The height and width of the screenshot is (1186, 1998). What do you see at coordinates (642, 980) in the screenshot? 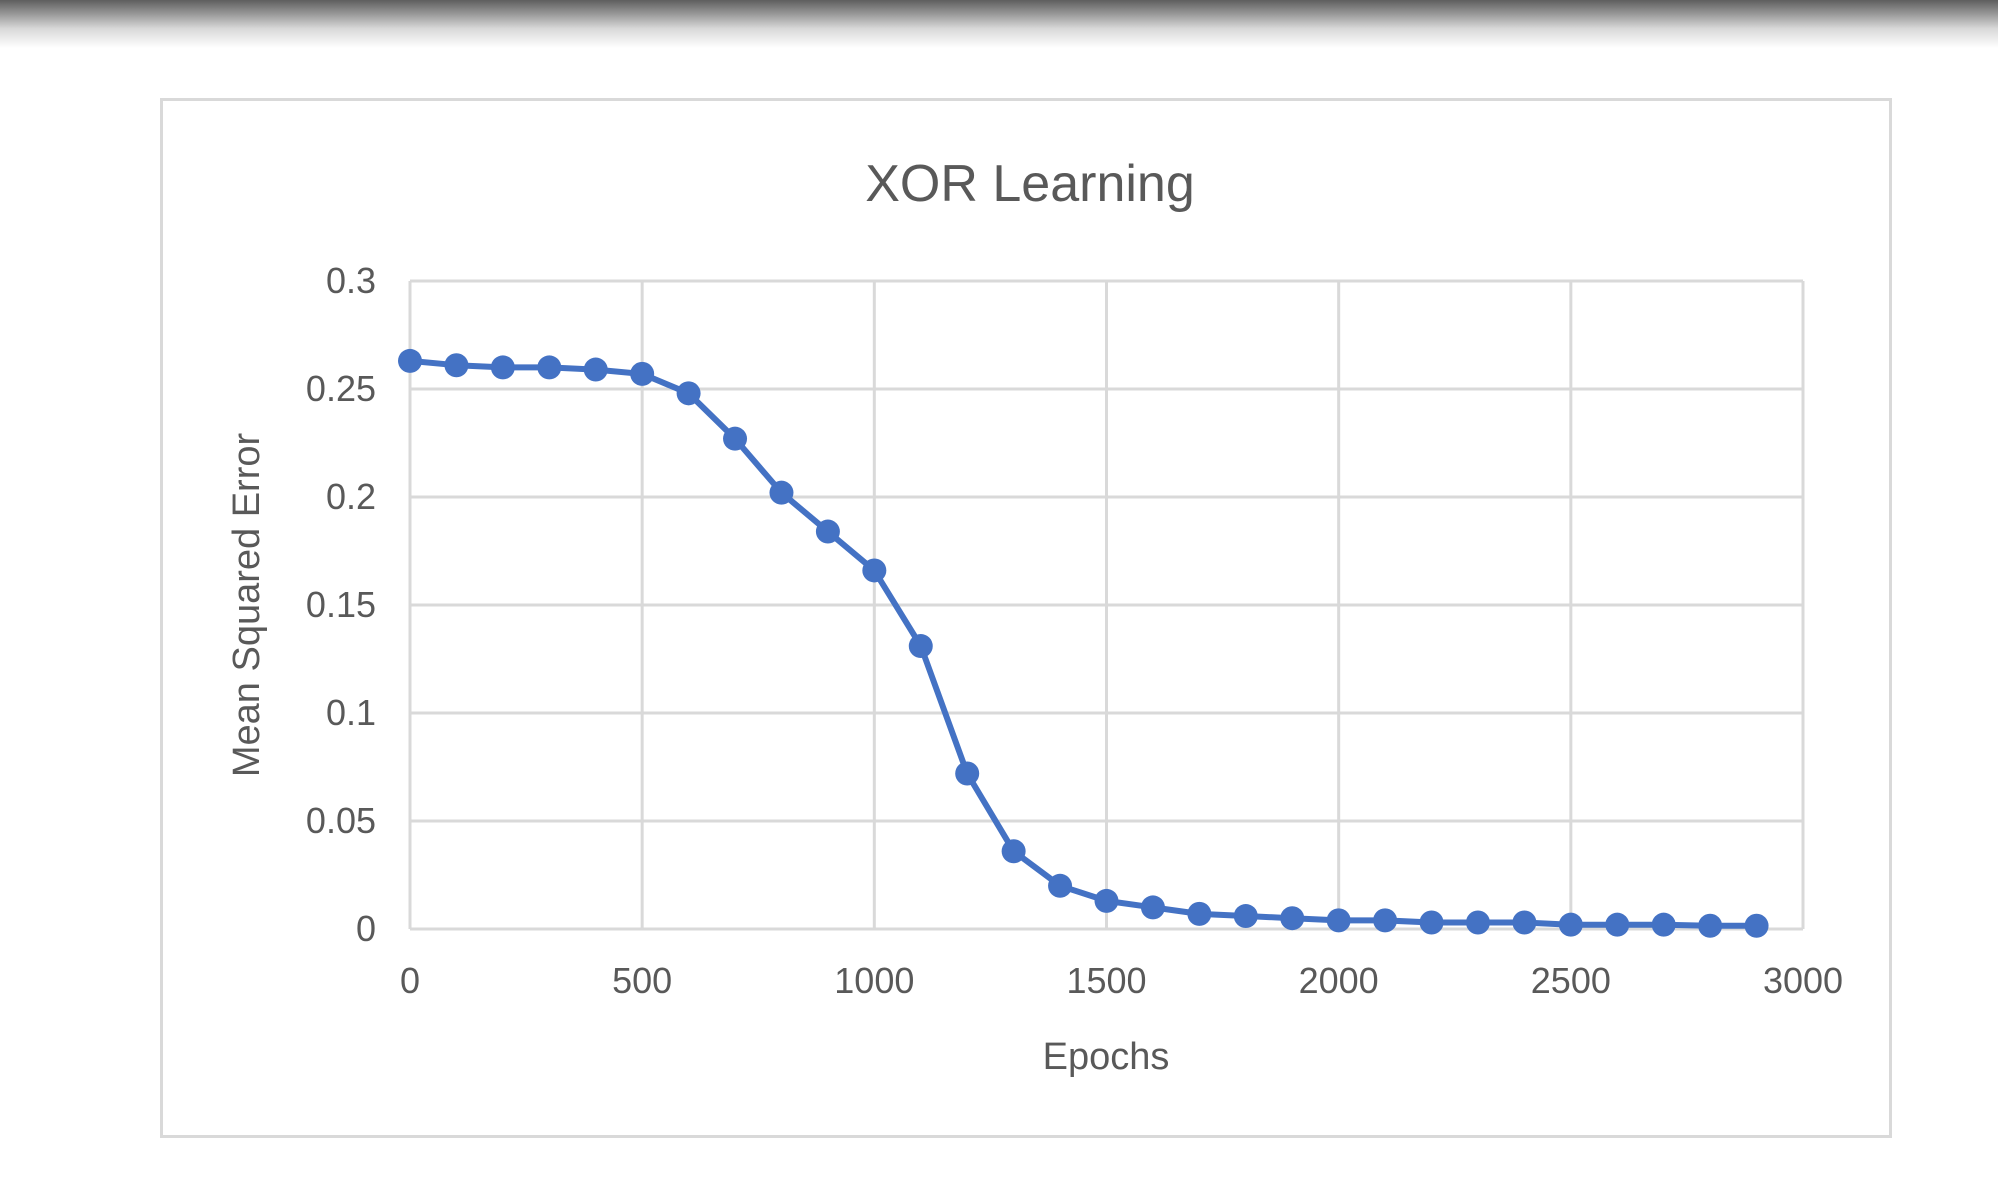
I see `x-tick-label: 500` at bounding box center [642, 980].